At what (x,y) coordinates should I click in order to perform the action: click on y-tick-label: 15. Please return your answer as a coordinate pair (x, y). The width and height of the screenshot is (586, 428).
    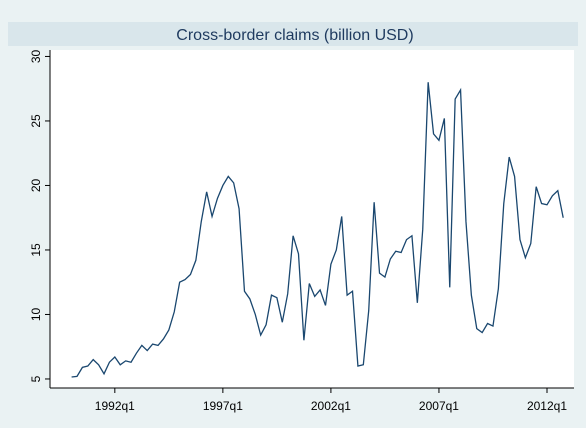
    Looking at the image, I should click on (36, 250).